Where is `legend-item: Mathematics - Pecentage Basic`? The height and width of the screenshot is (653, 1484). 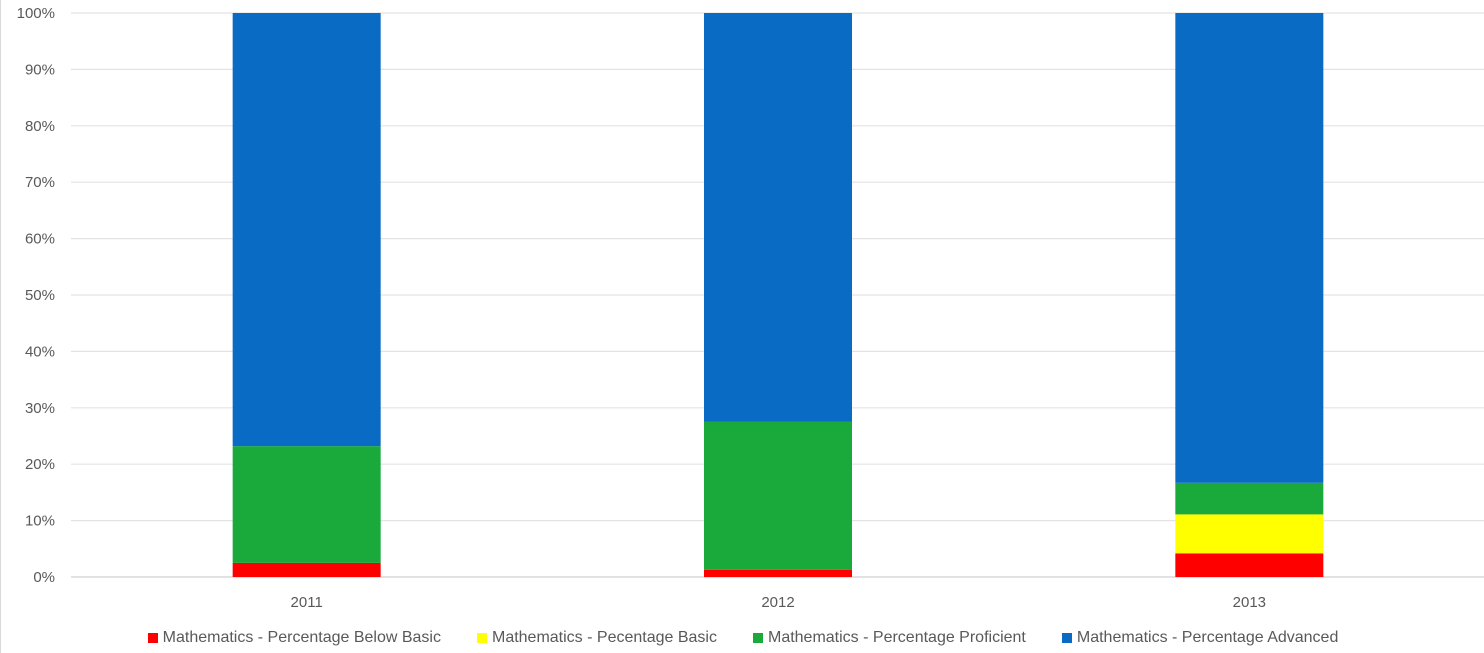
legend-item: Mathematics - Pecentage Basic is located at coordinates (596, 638).